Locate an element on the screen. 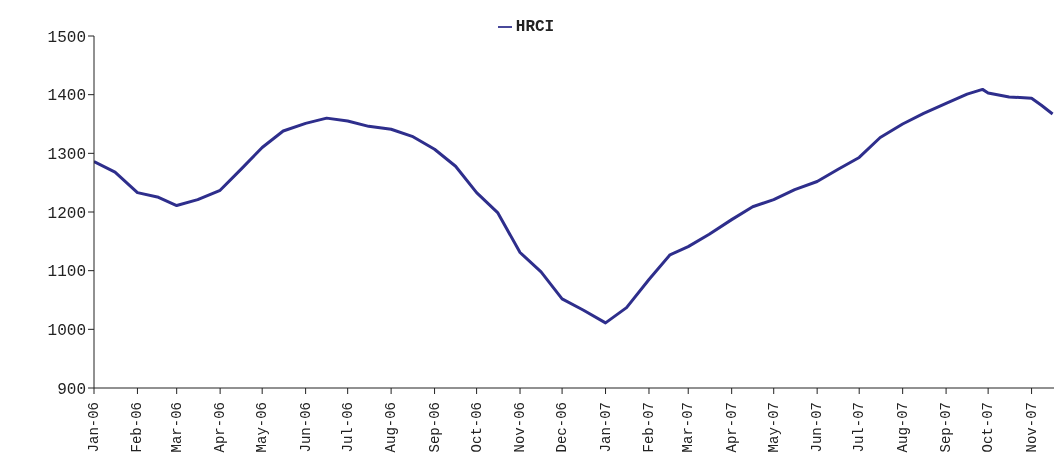 The image size is (1062, 474). x-tick-label: Oct-06 is located at coordinates (476, 427).